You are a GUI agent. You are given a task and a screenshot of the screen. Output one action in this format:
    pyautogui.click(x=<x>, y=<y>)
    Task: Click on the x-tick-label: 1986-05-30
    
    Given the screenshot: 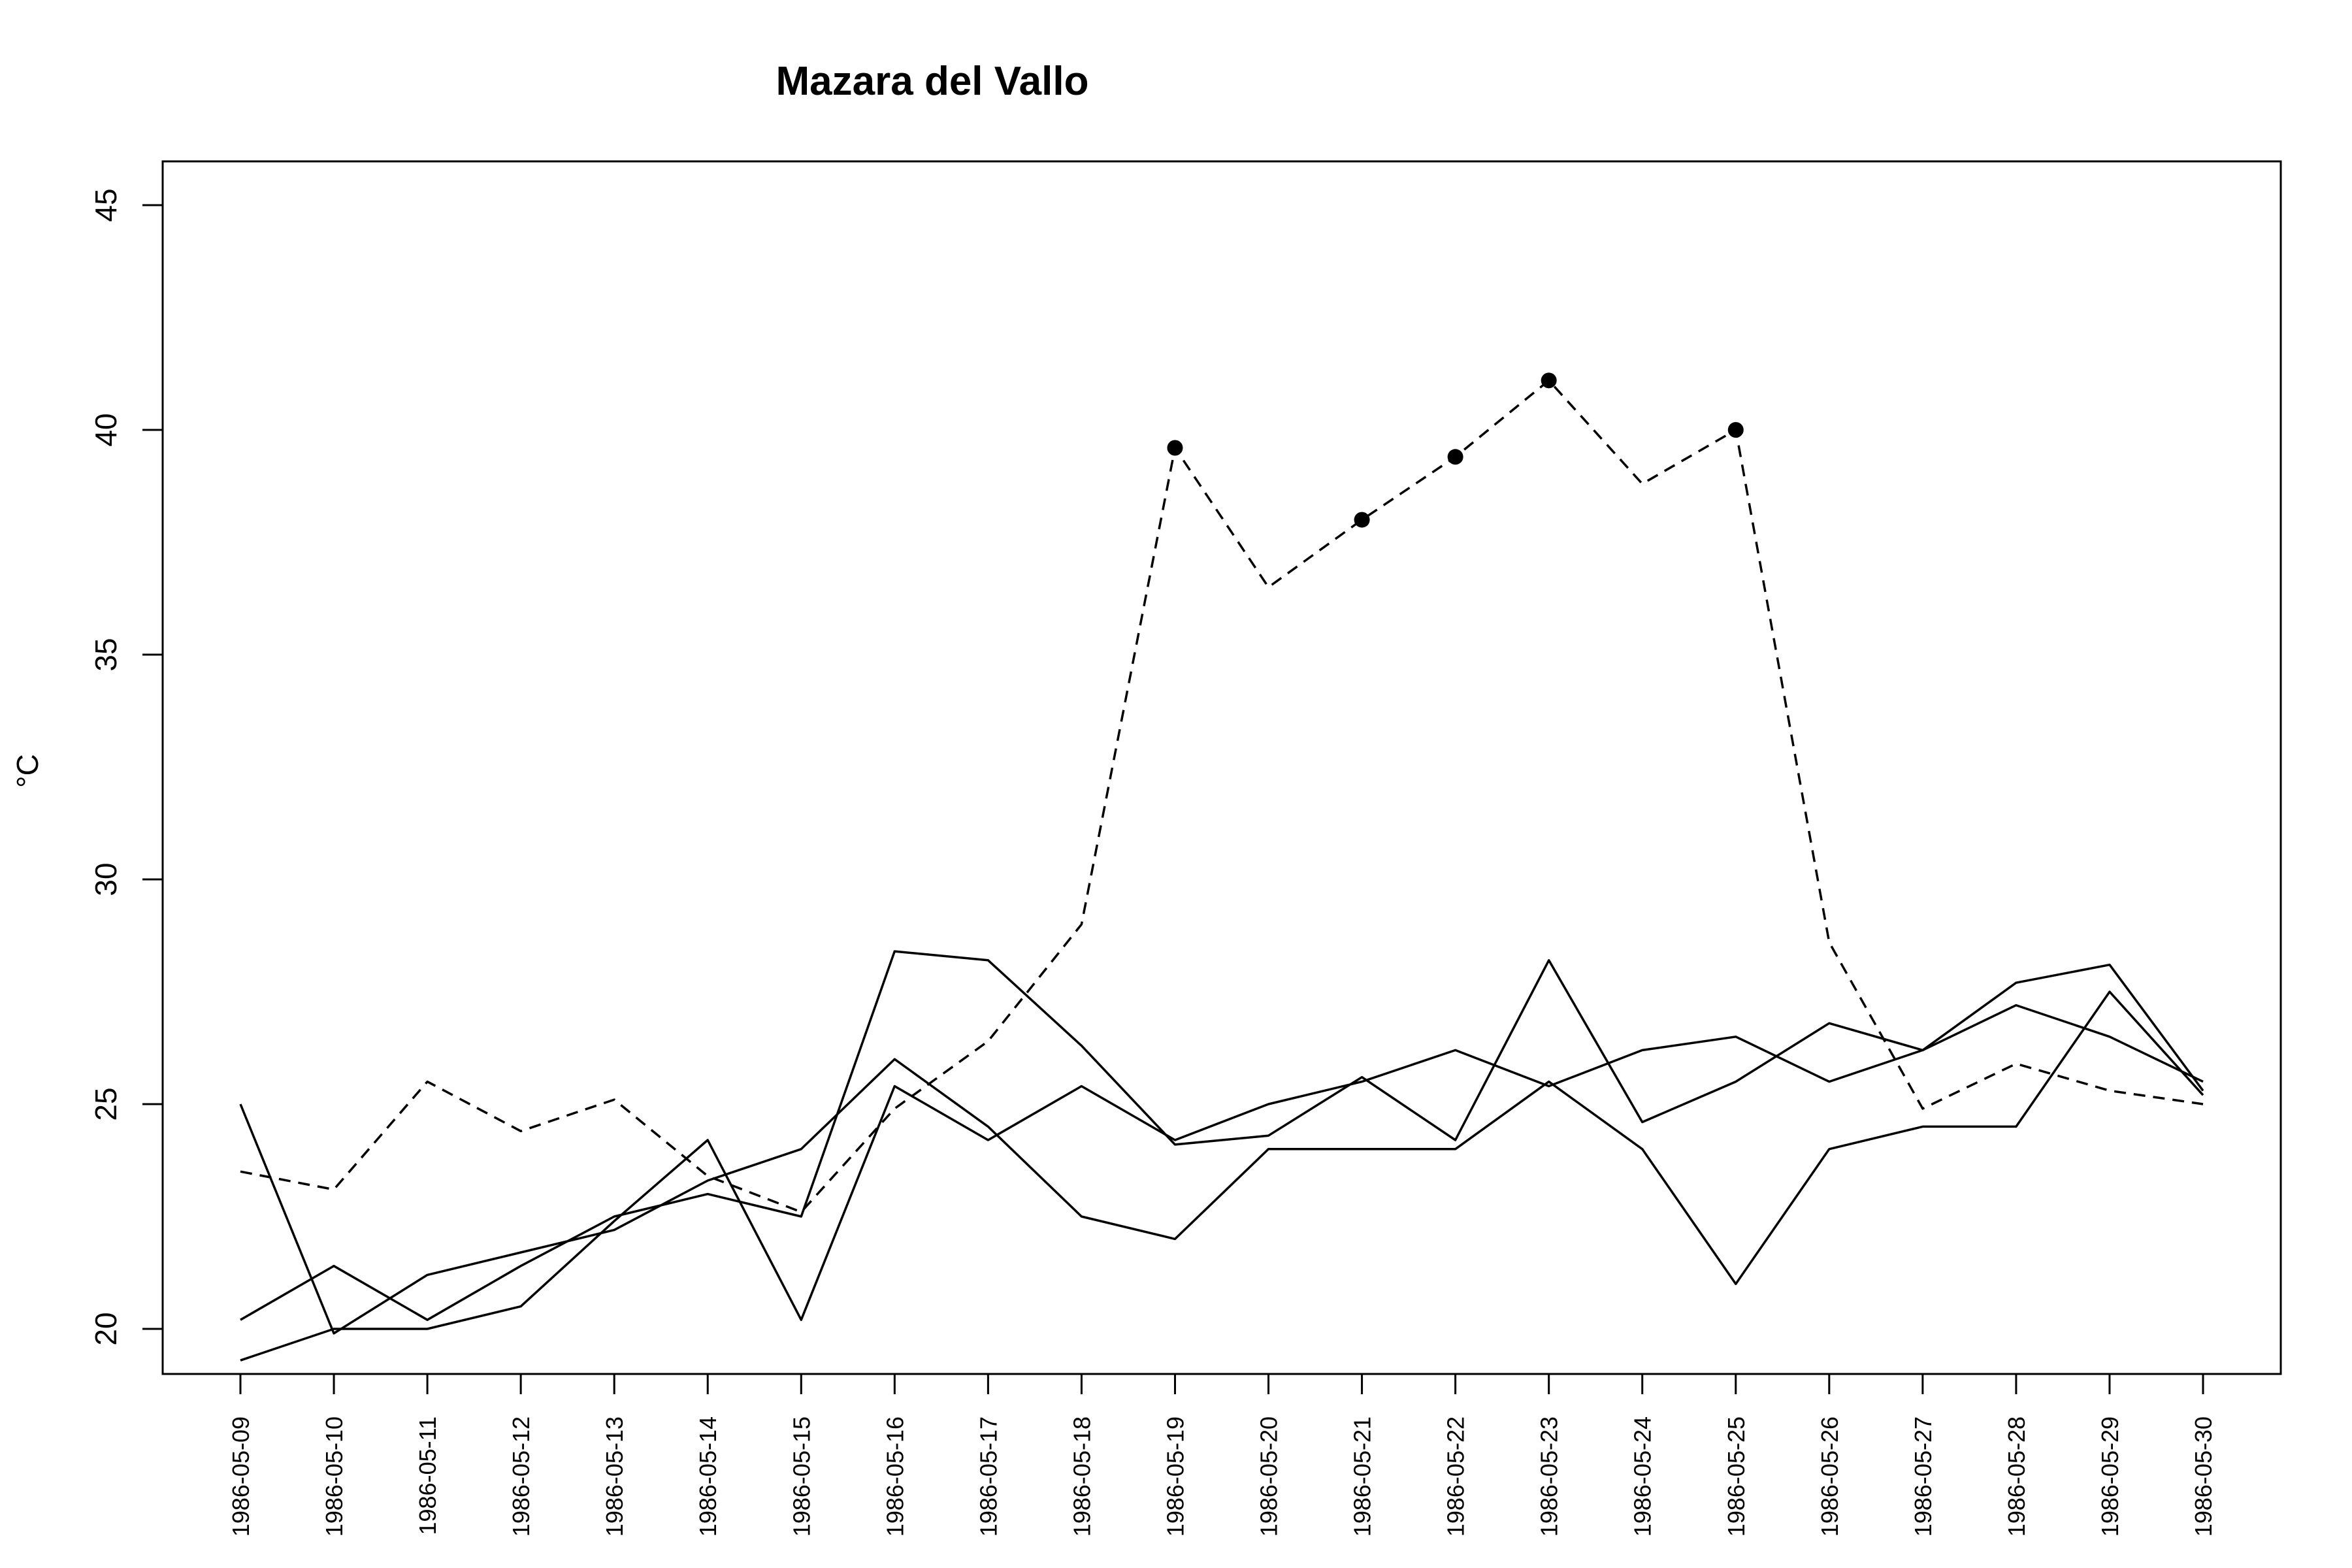 What is the action you would take?
    pyautogui.click(x=2203, y=1476)
    